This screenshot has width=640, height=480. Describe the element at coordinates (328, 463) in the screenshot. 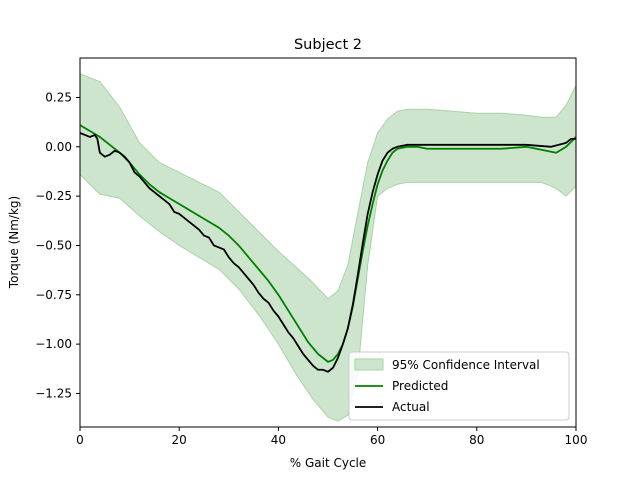

I see `x-axis-label: % Gait Cycle` at that location.